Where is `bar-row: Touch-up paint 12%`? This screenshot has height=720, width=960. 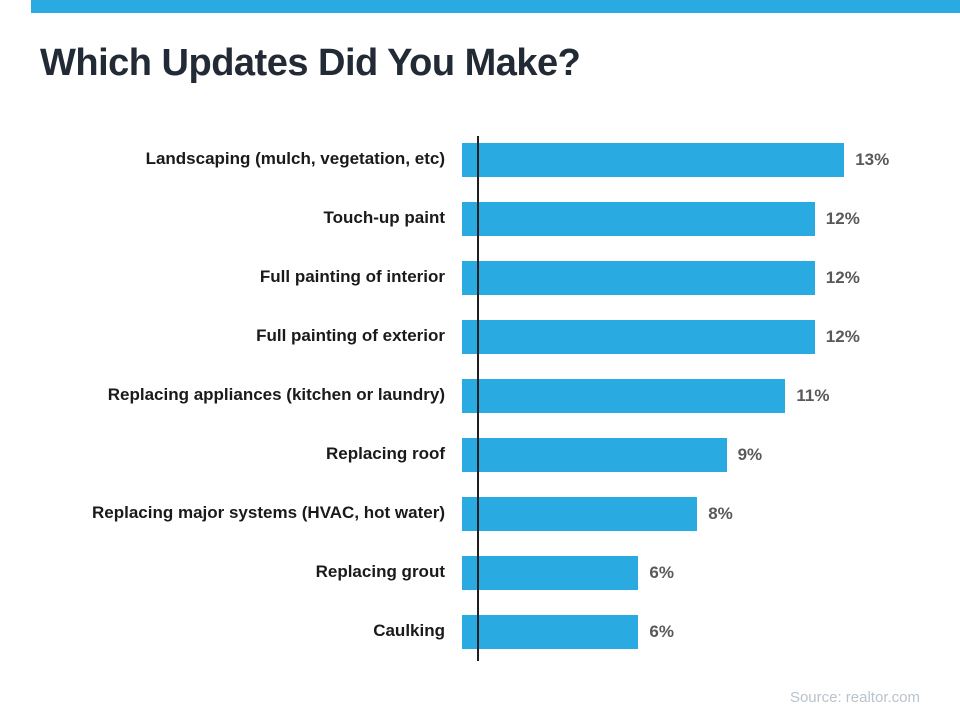 bar-row: Touch-up paint 12% is located at coordinates (480, 218).